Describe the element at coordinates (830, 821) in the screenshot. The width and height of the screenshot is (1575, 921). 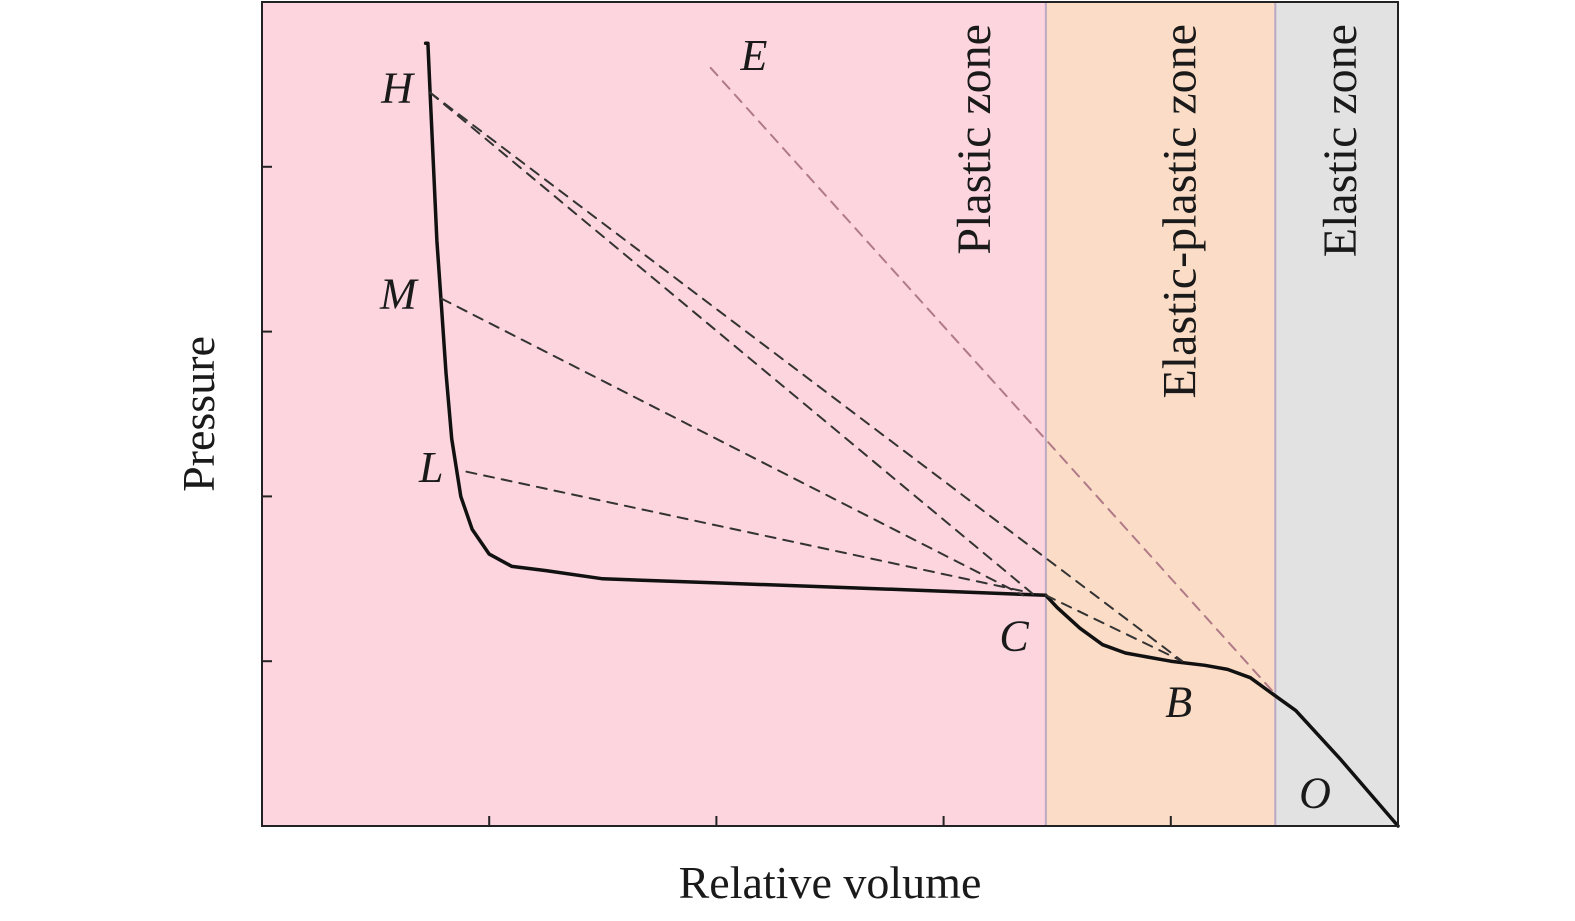
I see `x-ticks` at that location.